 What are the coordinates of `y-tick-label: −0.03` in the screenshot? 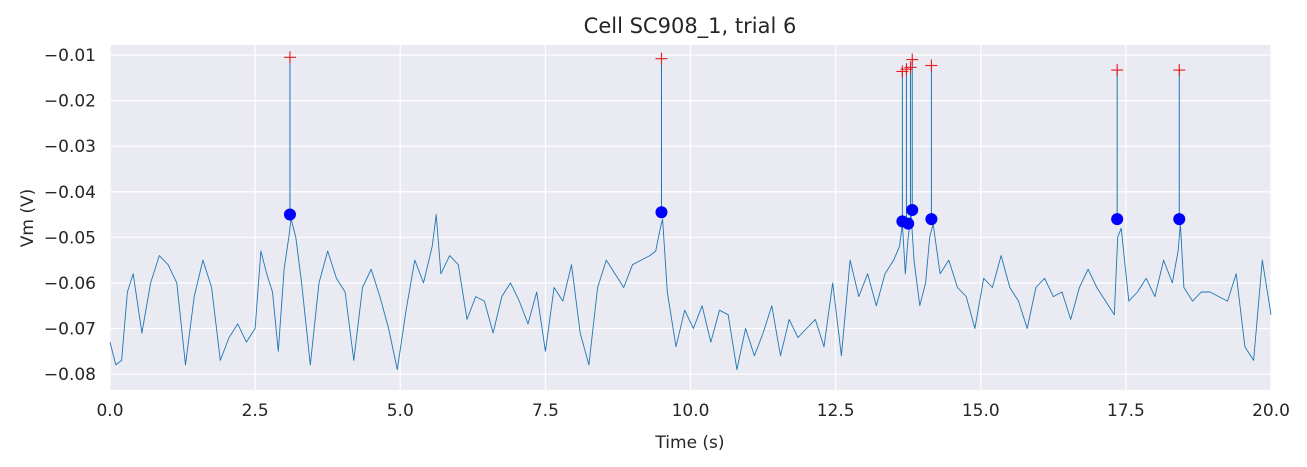 It's located at (70, 147).